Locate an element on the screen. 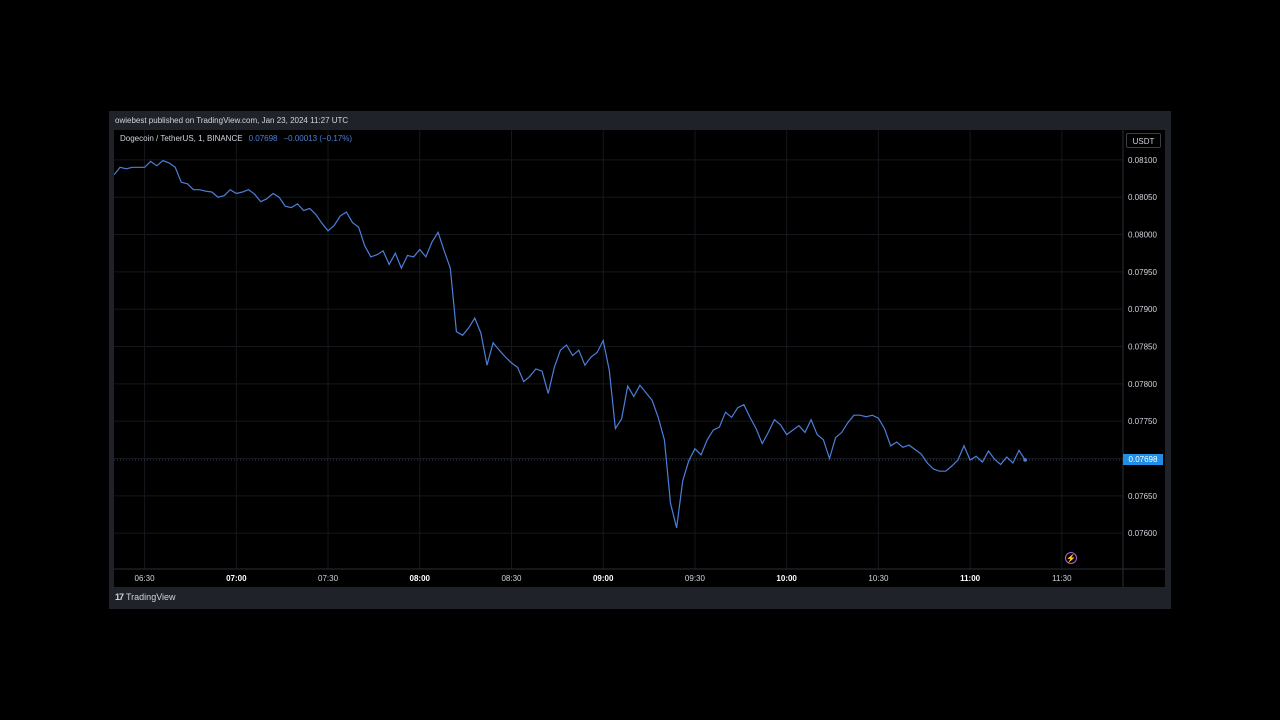  footer-brand: 17 TradingView is located at coordinates (145, 597).